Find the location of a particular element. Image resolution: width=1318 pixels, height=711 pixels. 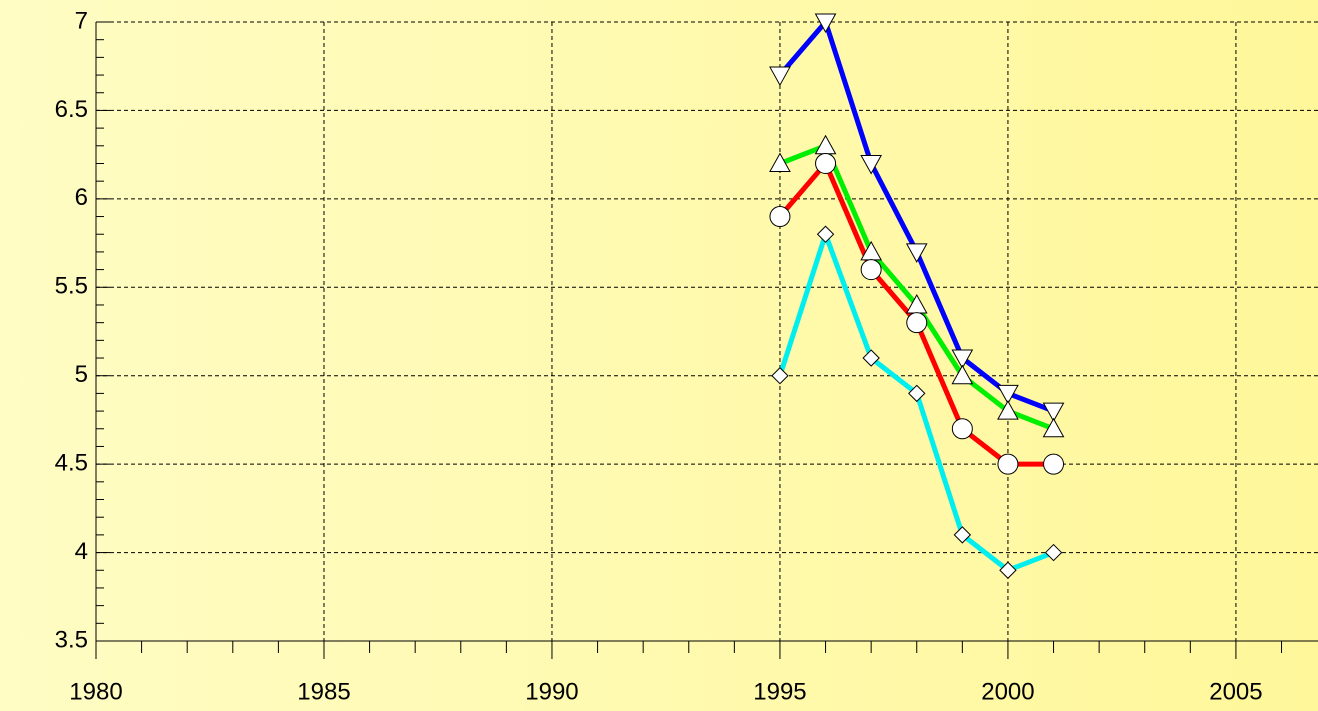

y-tick-label: 5.5 is located at coordinates (71, 286).